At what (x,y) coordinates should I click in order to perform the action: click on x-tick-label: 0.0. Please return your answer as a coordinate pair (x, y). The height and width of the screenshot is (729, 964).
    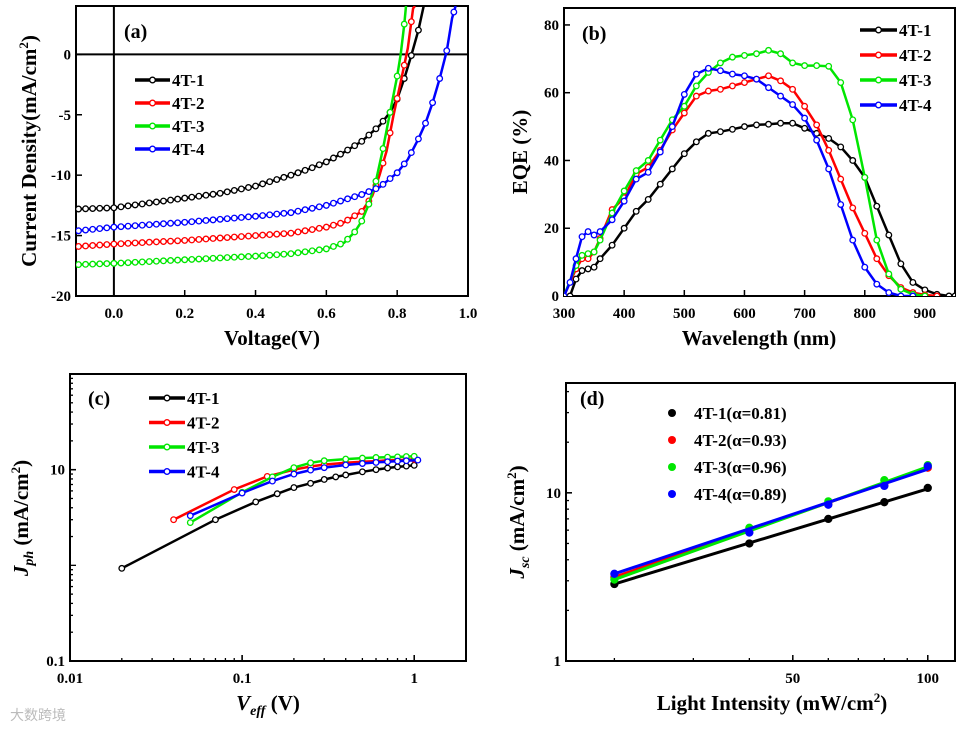
    Looking at the image, I should click on (114, 314).